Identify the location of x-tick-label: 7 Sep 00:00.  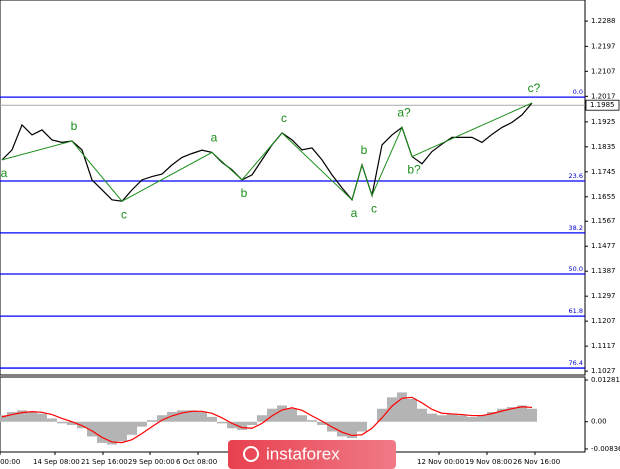
(10, 462).